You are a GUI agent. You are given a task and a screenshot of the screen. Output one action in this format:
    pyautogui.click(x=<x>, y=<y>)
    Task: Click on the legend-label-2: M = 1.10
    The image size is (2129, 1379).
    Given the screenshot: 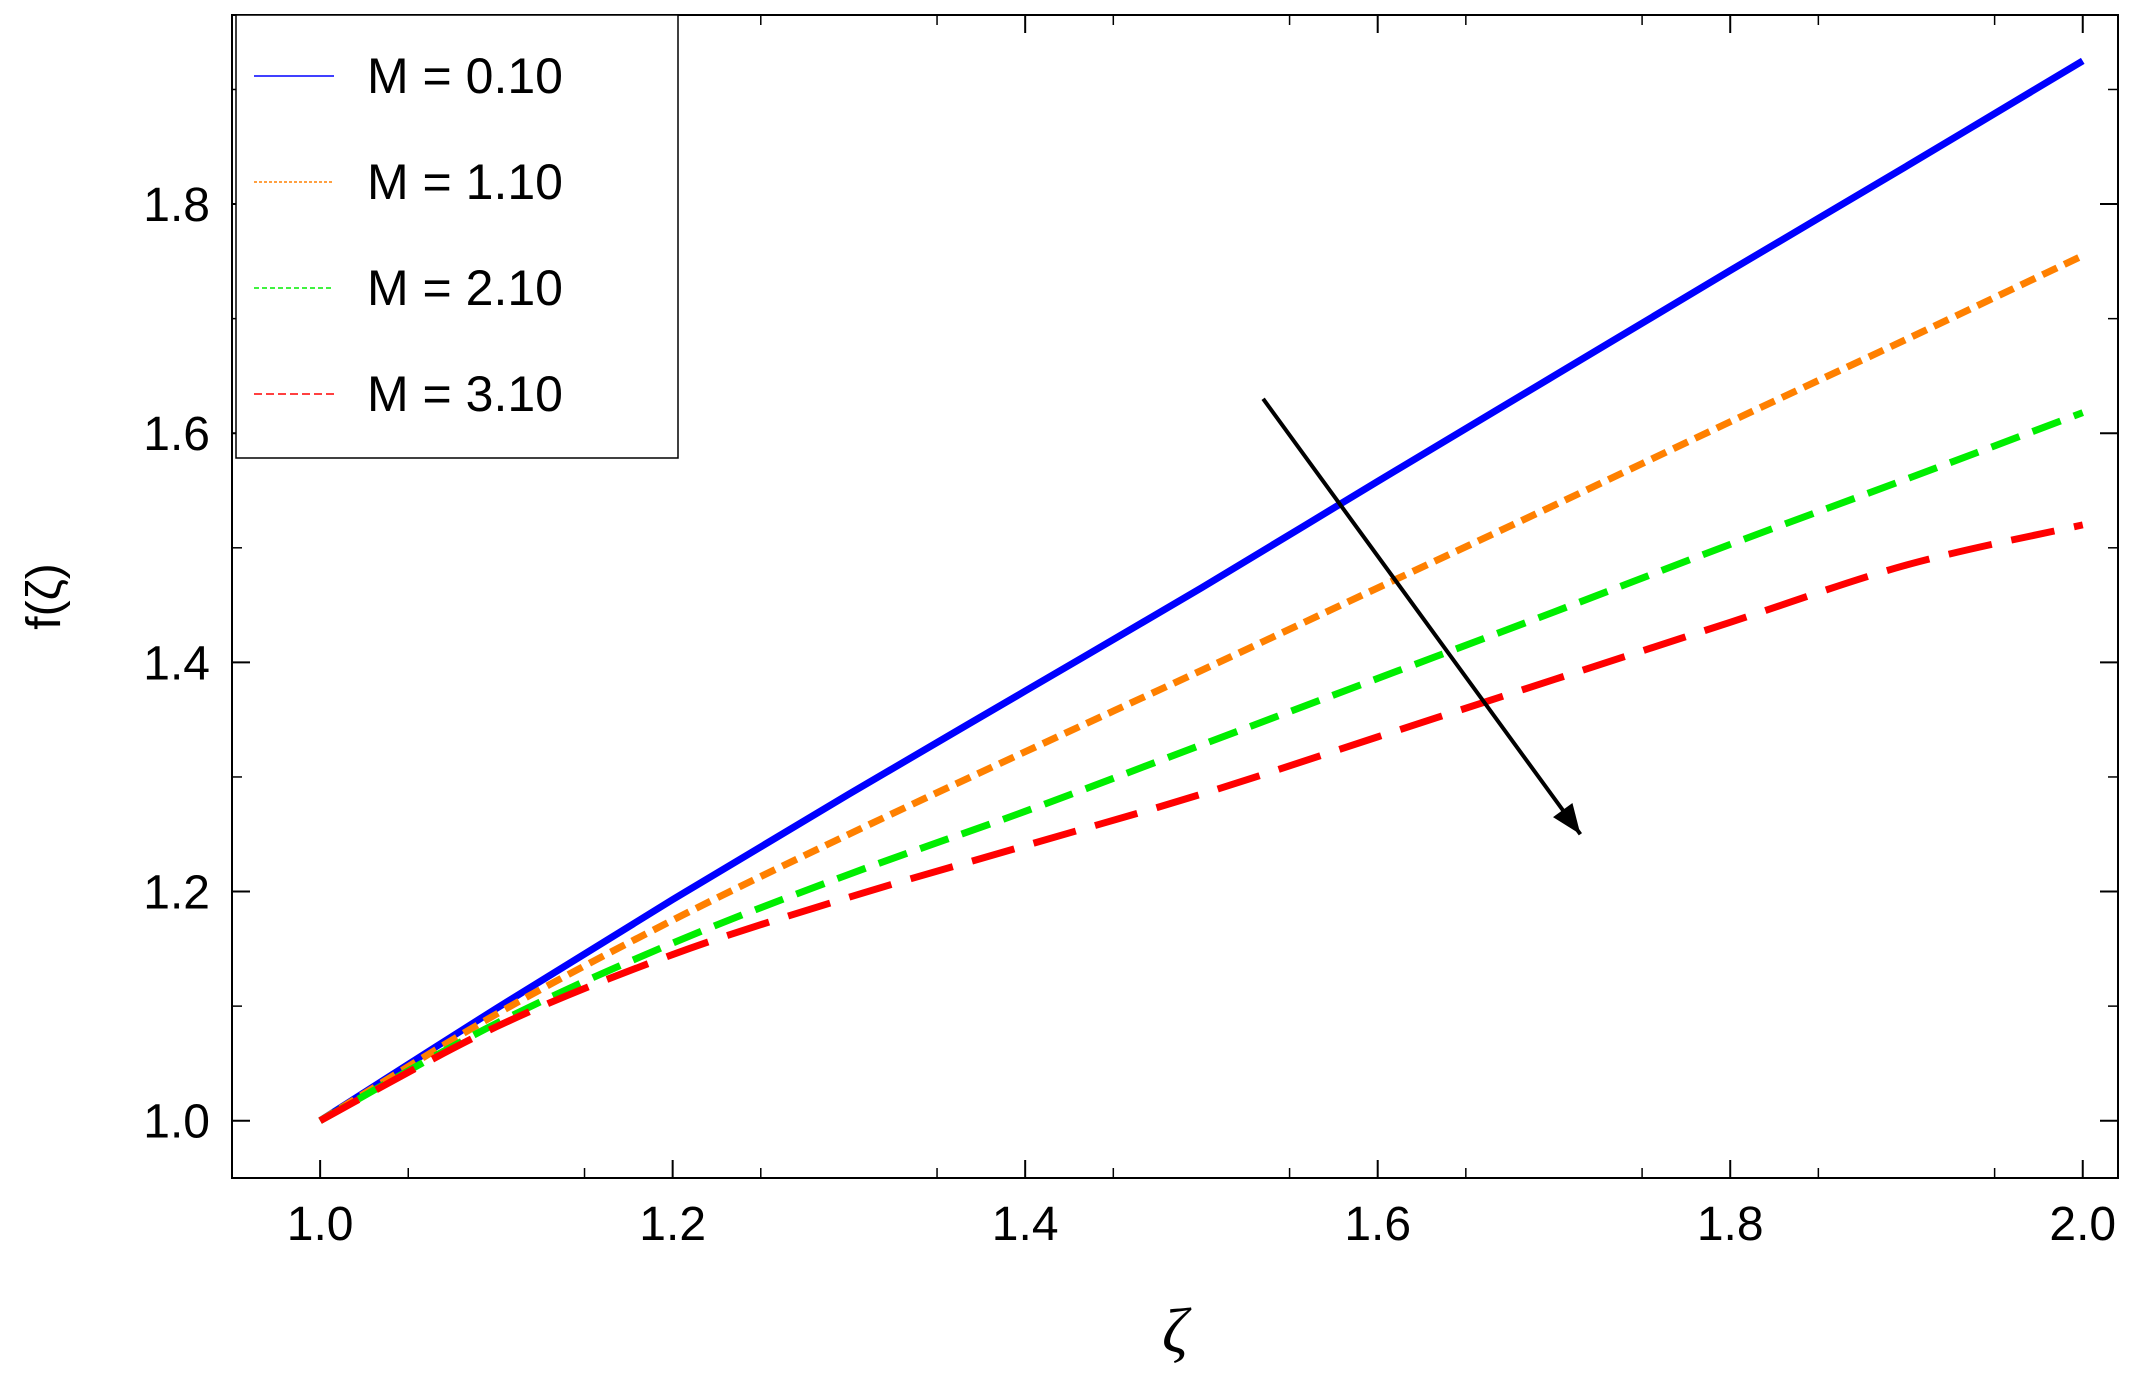 What is the action you would take?
    pyautogui.click(x=465, y=182)
    